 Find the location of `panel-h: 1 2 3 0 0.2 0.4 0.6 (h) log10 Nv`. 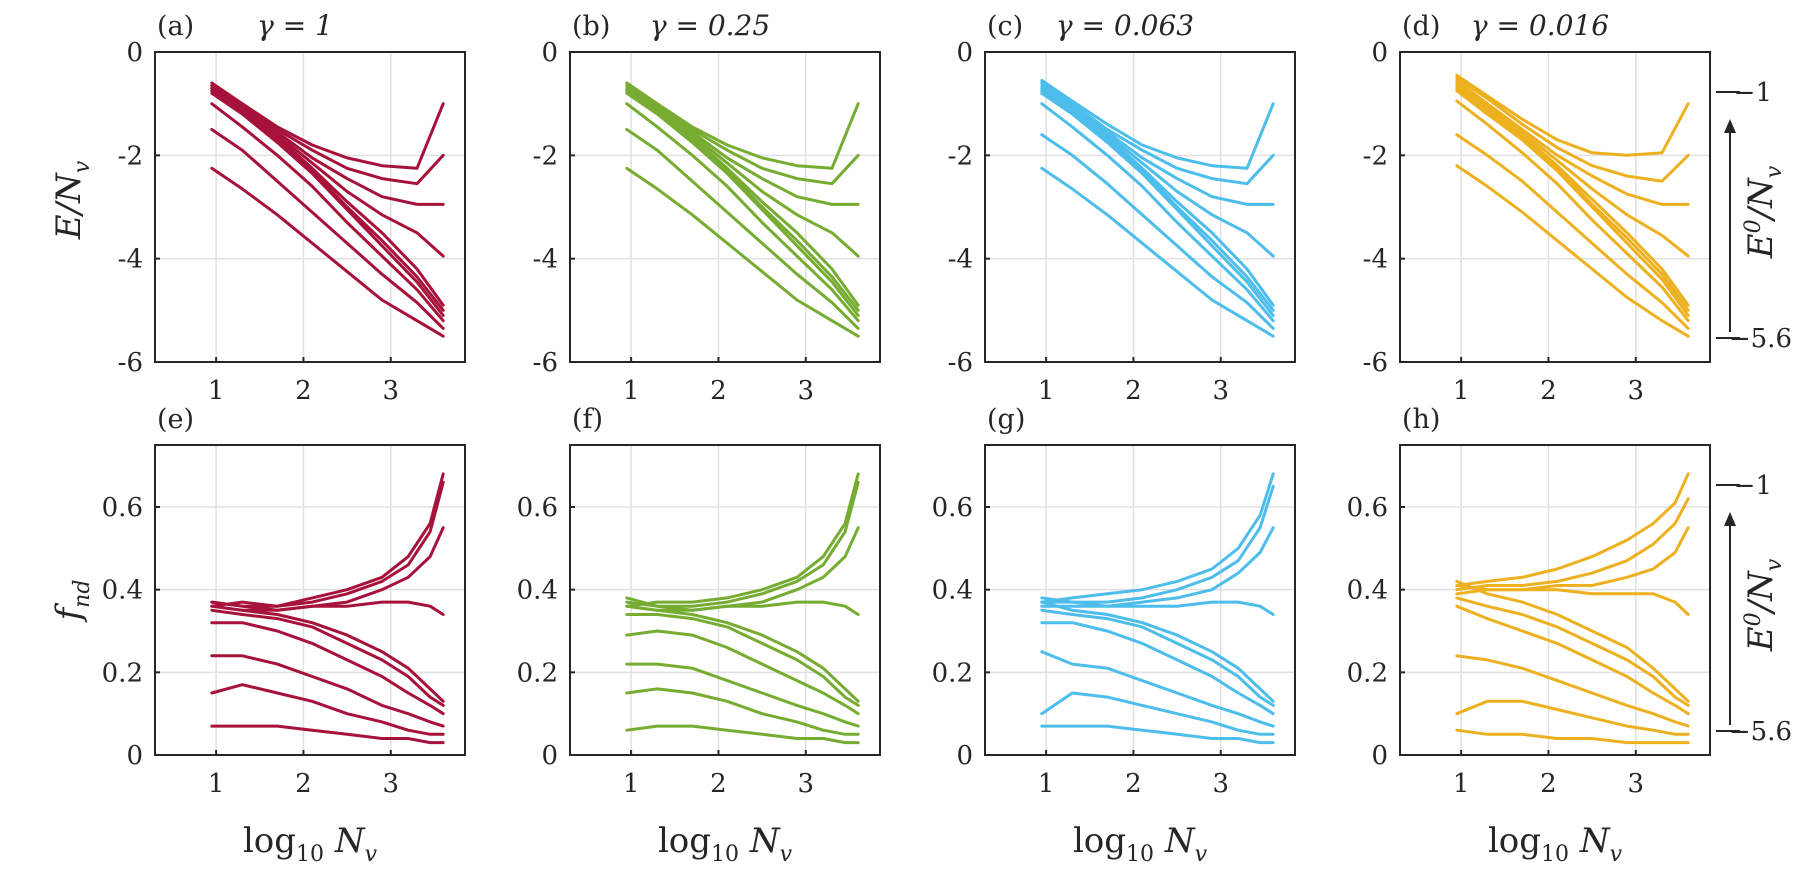

panel-h: 1 2 3 0 0.2 0.4 0.6 (h) log10 Nv is located at coordinates (1529, 635).